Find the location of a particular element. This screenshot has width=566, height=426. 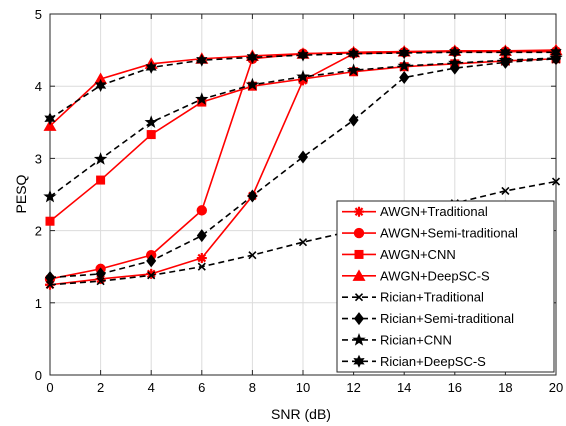

x-tick-label: 16 is located at coordinates (455, 387).